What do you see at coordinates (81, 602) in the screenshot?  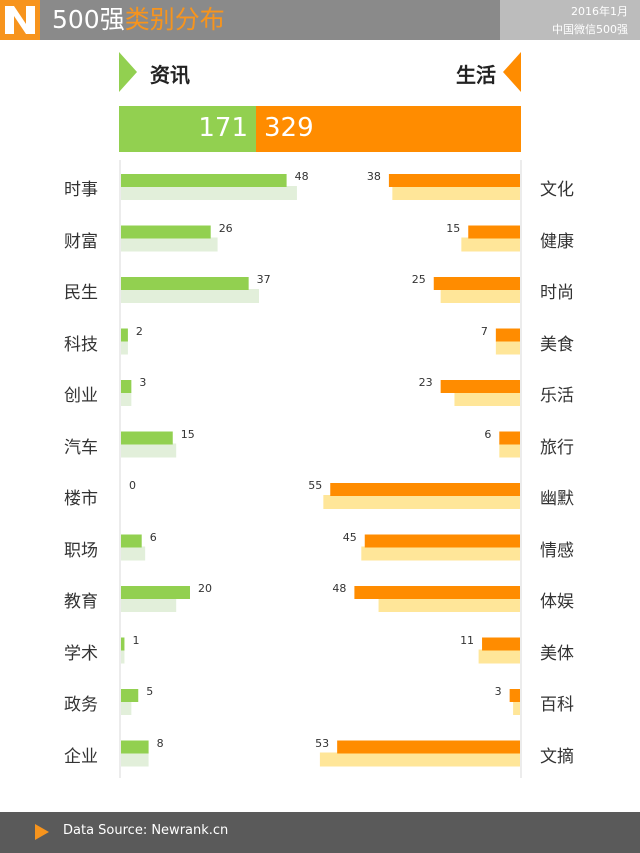 I see `left-category-label: 教育` at bounding box center [81, 602].